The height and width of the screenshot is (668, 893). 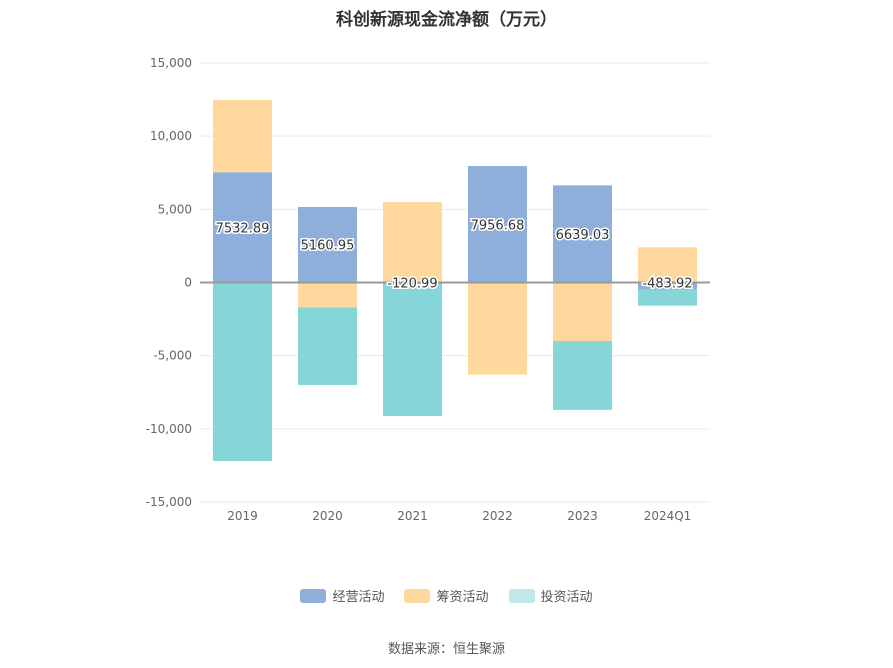 I want to click on bar-operating-2022, so click(x=497, y=224).